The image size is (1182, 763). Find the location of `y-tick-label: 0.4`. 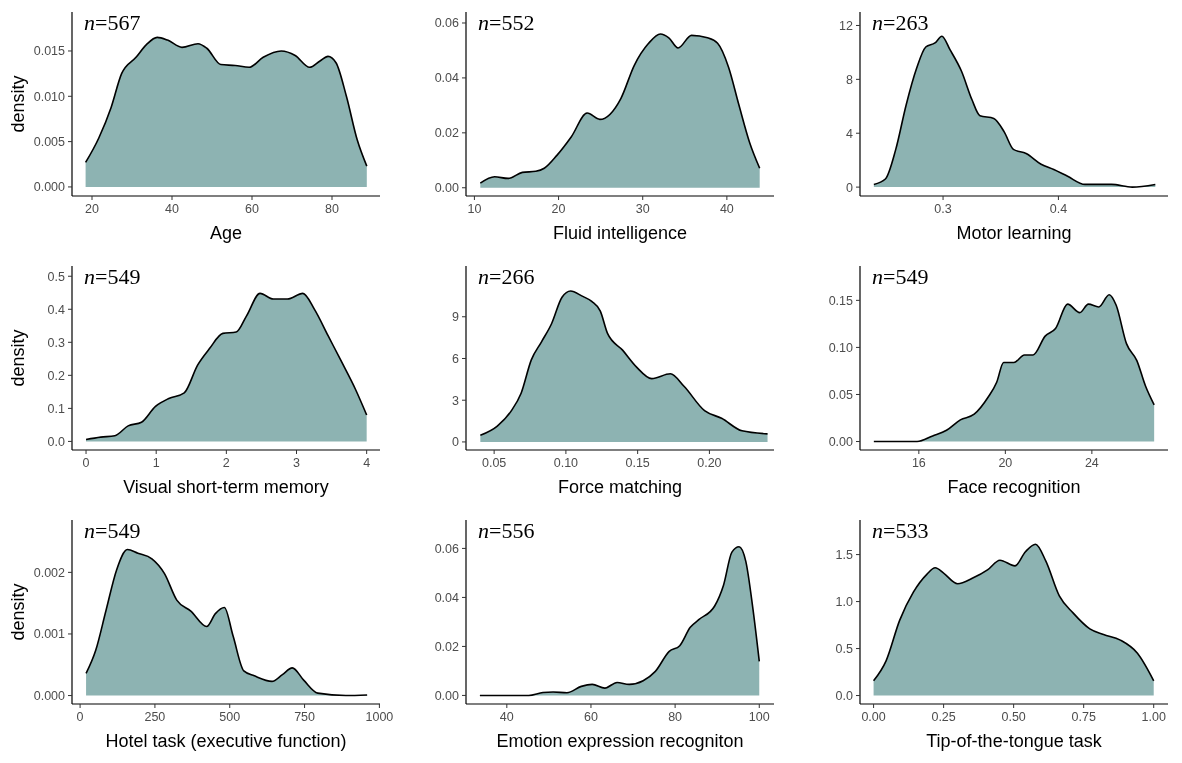

y-tick-label: 0.4 is located at coordinates (56, 309).